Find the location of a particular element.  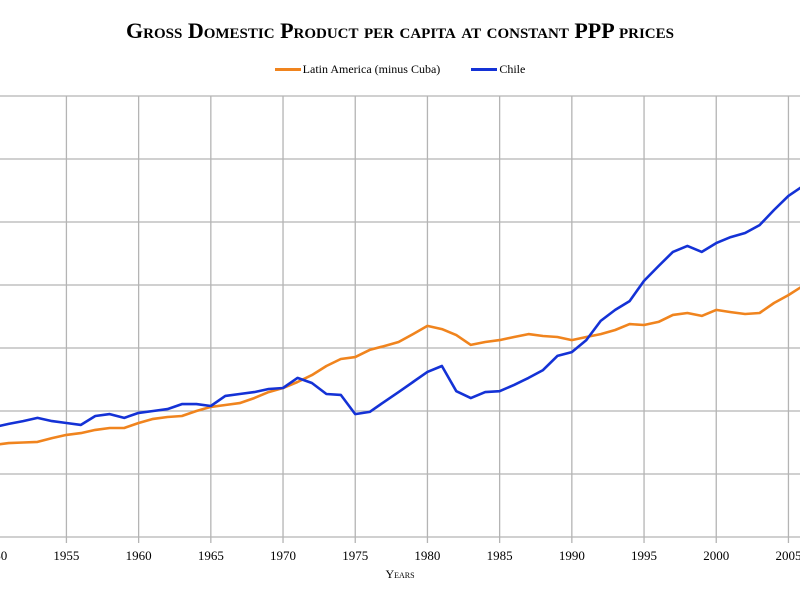

legend: Latin America (minus Cuba) Chile is located at coordinates (400, 68).